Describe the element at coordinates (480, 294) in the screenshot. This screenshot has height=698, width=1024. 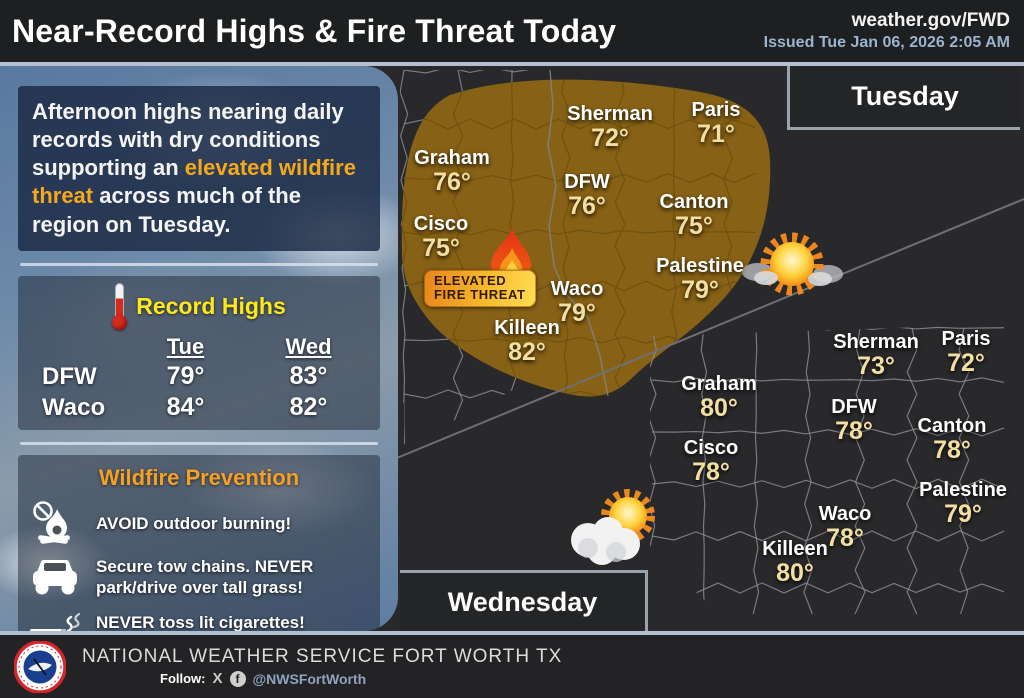
I see `badge-line-2: FIRE THREAT` at that location.